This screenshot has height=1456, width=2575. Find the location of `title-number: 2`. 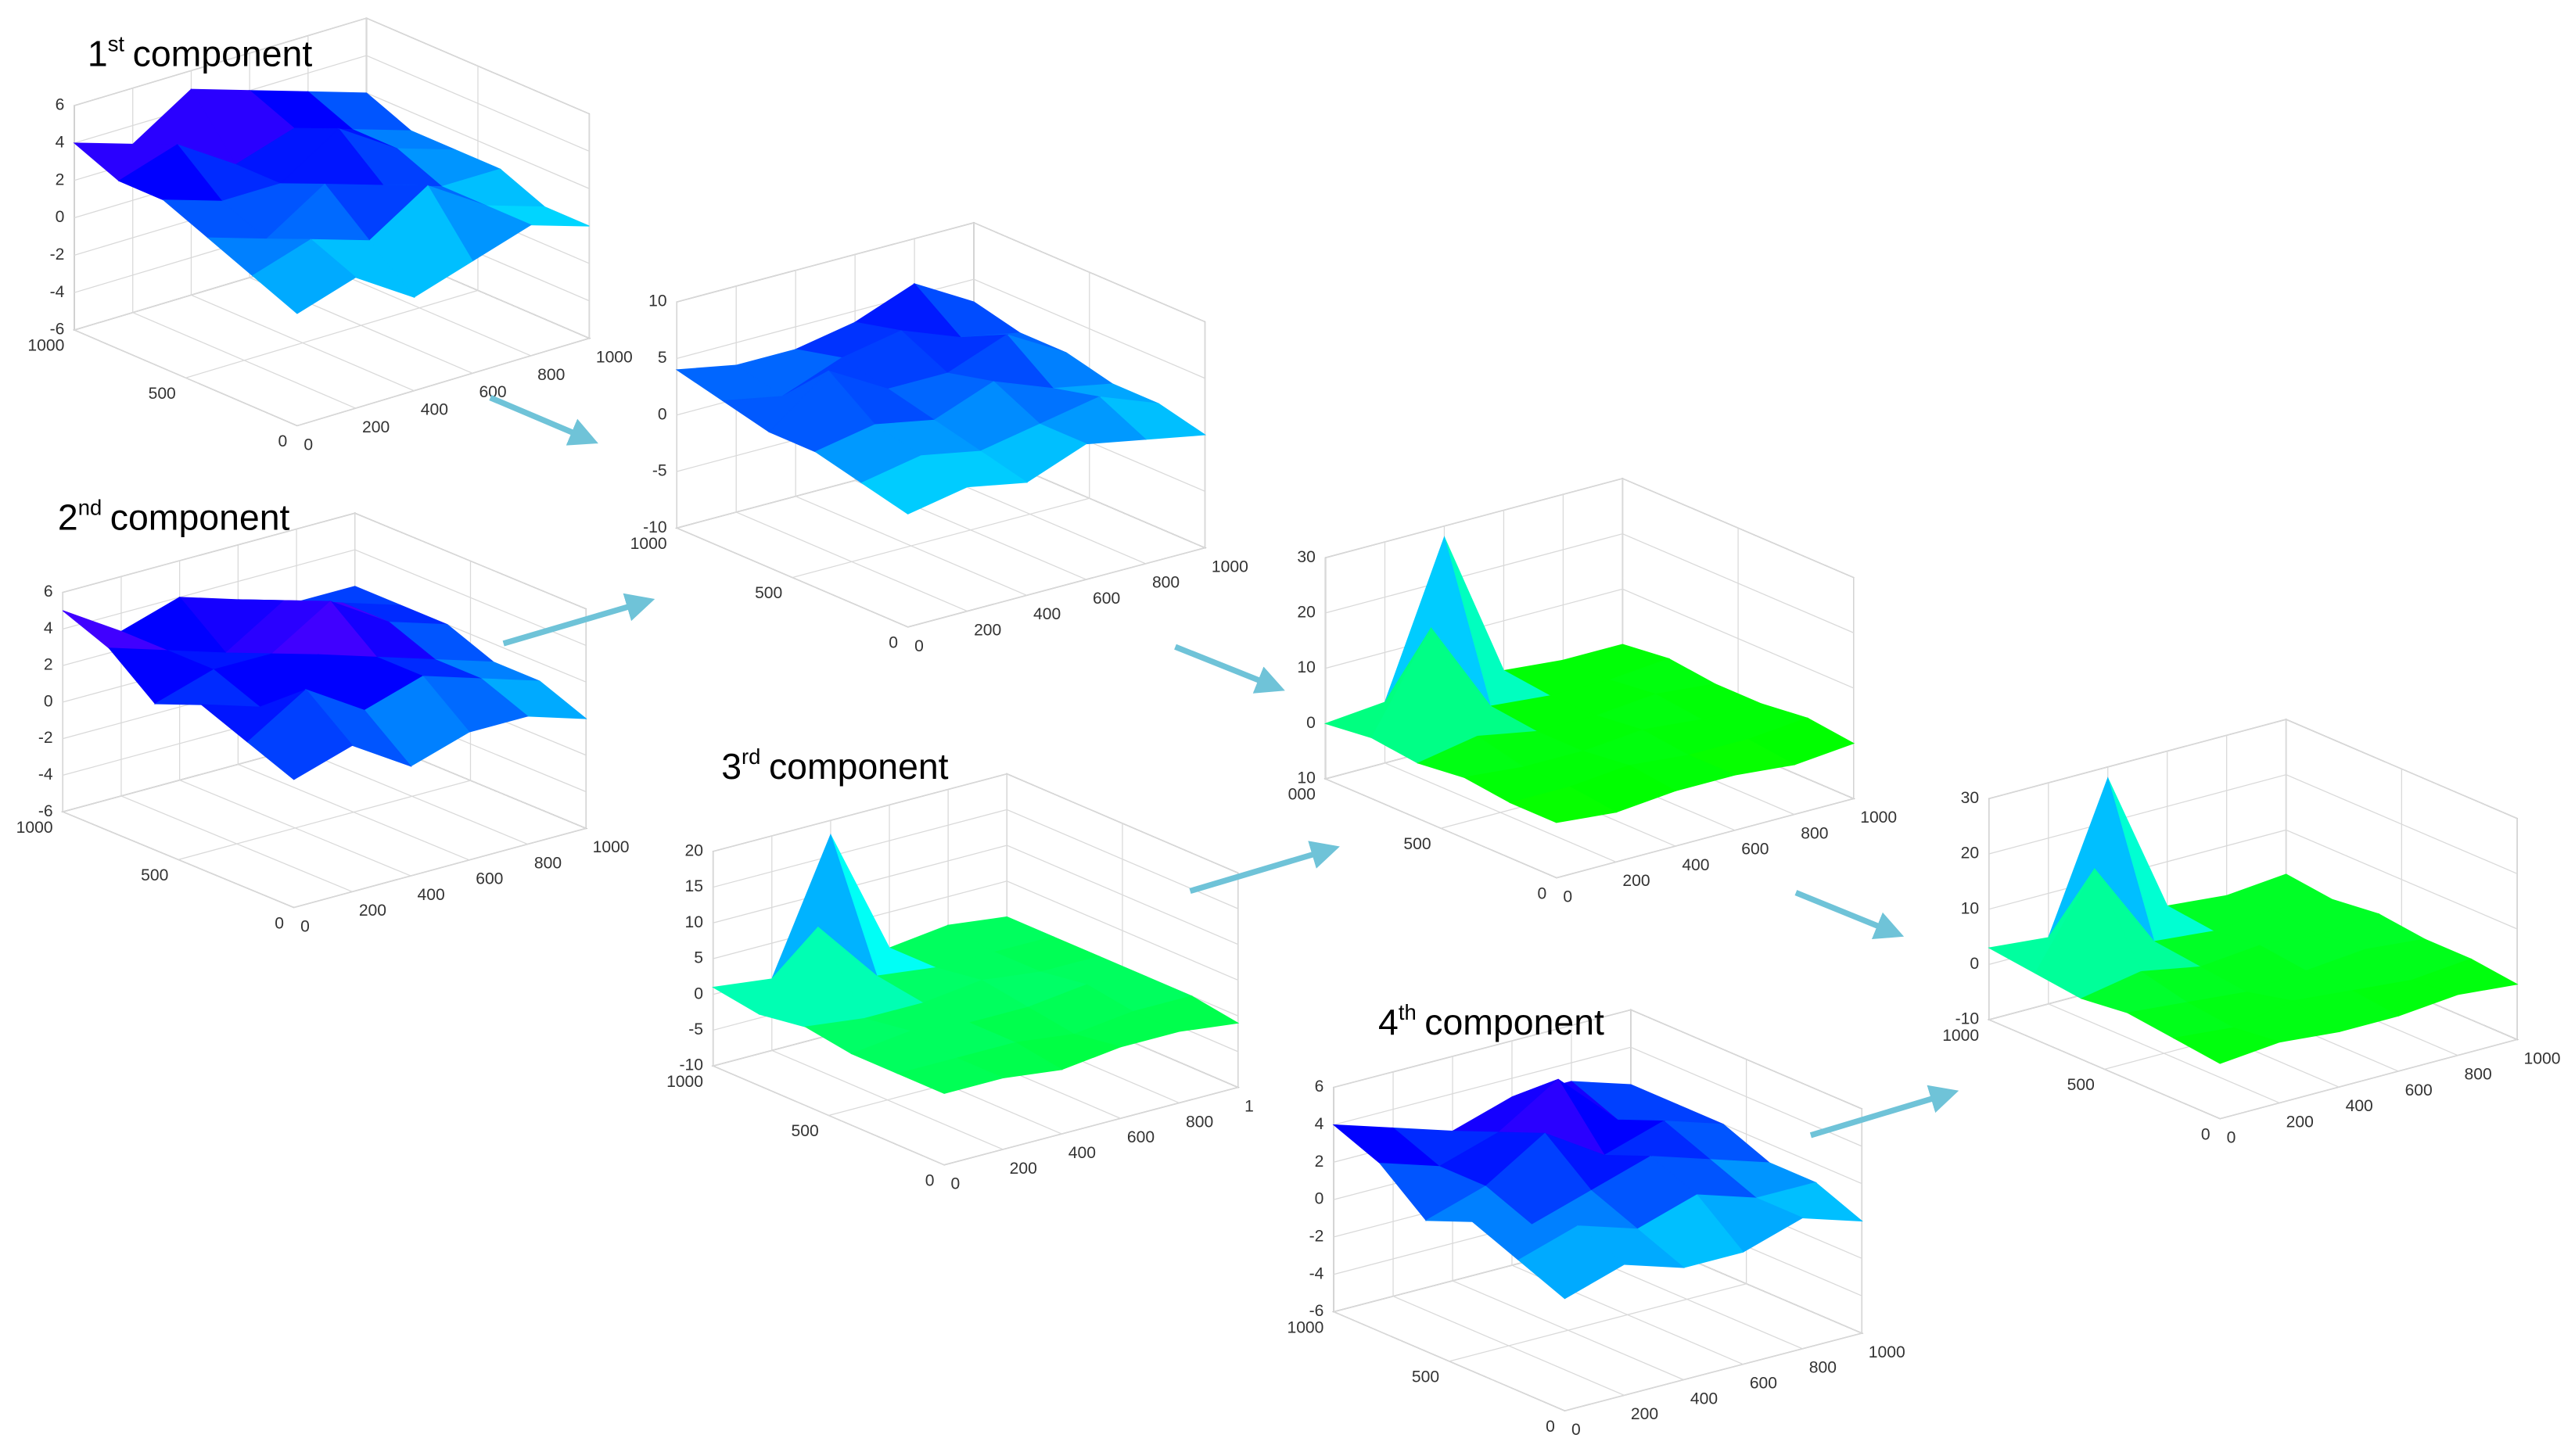

title-number: 2 is located at coordinates (68, 517).